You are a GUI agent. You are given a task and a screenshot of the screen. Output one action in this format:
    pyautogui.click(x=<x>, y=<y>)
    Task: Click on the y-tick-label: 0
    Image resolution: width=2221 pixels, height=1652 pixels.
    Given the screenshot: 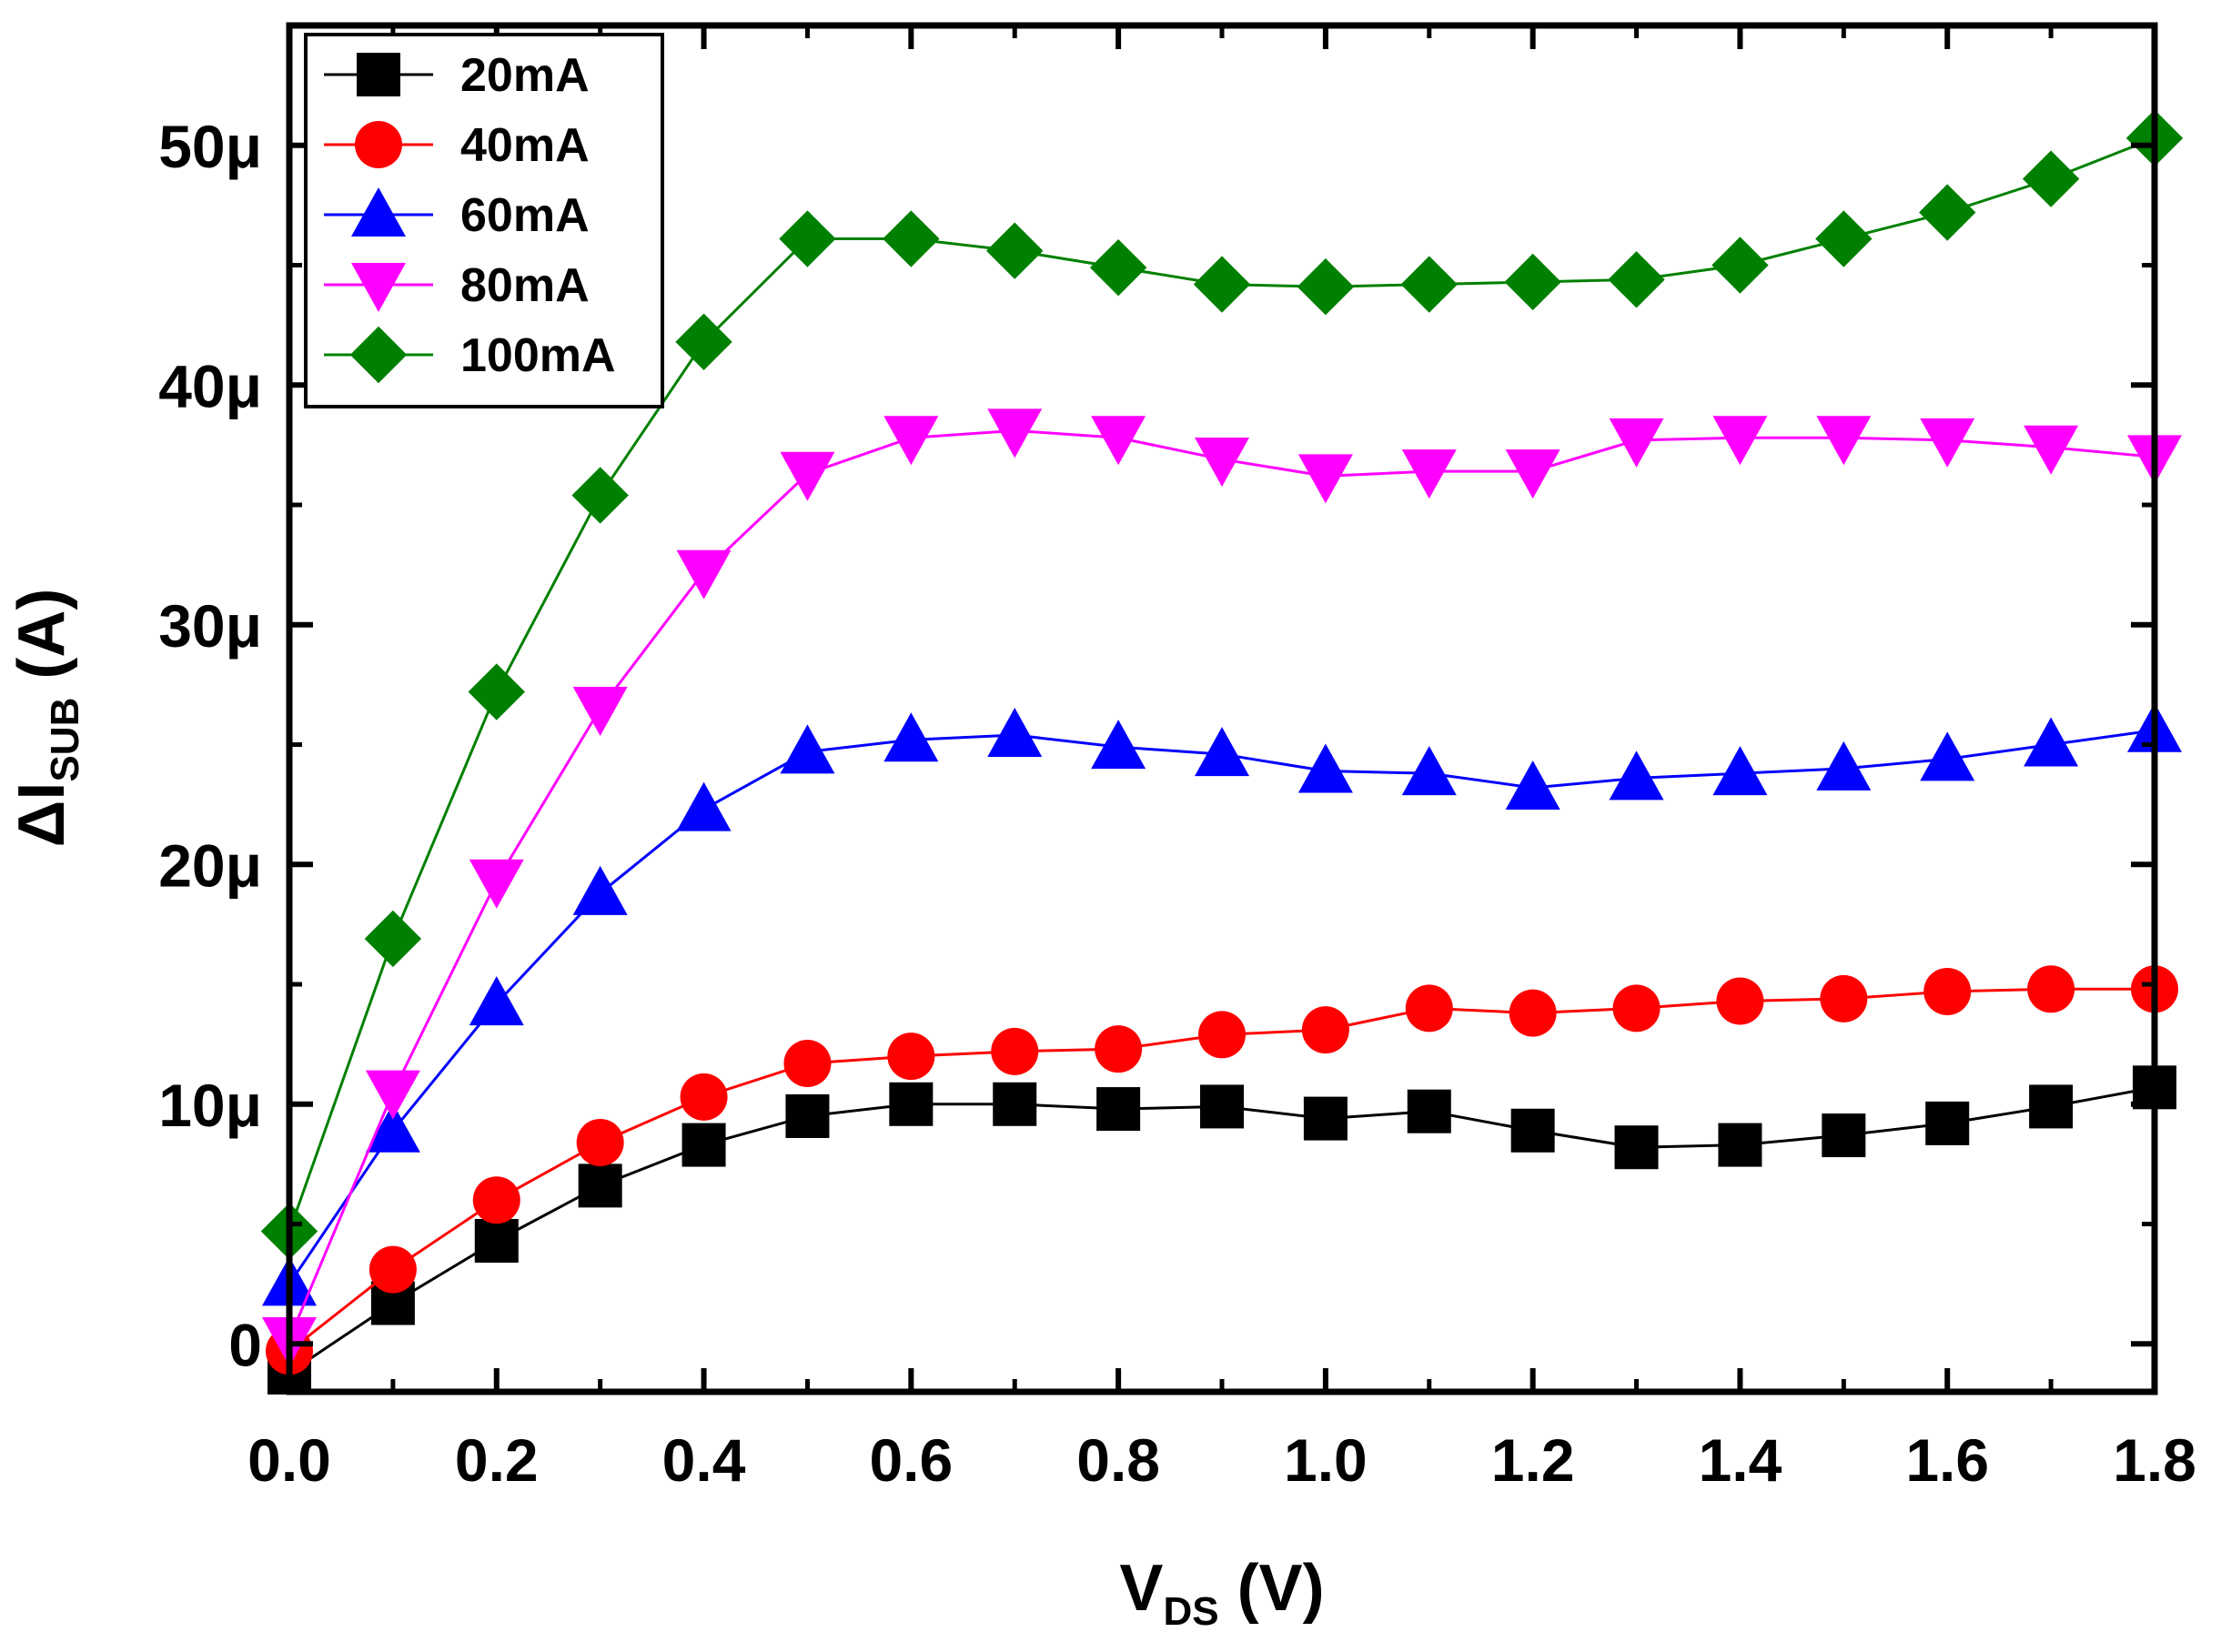 What is the action you would take?
    pyautogui.click(x=245, y=1344)
    